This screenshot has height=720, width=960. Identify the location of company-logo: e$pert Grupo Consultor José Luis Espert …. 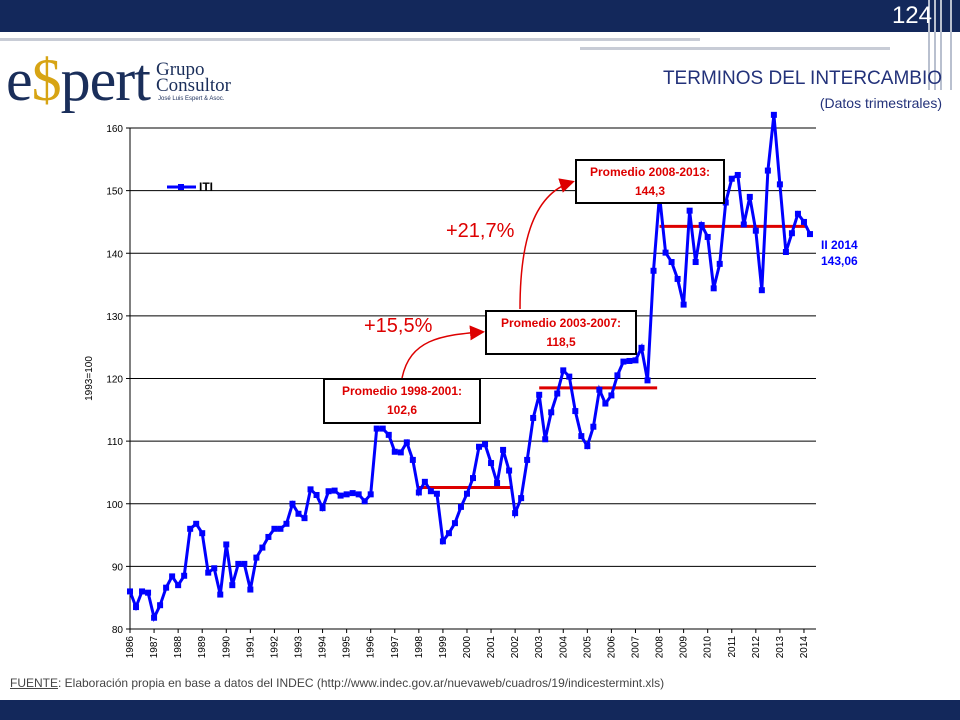
(118, 82).